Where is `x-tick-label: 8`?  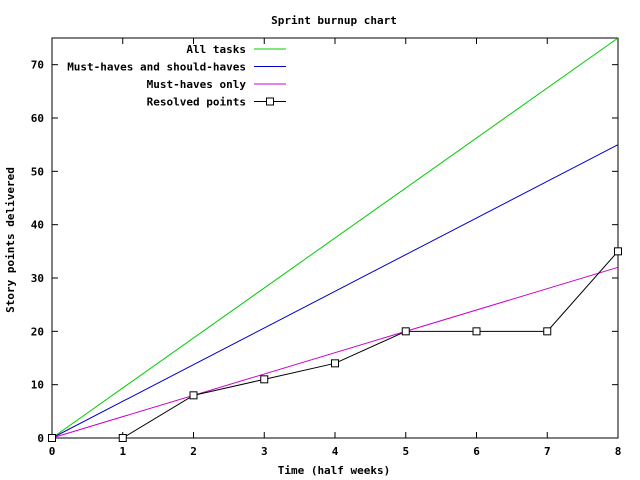 x-tick-label: 8 is located at coordinates (618, 451).